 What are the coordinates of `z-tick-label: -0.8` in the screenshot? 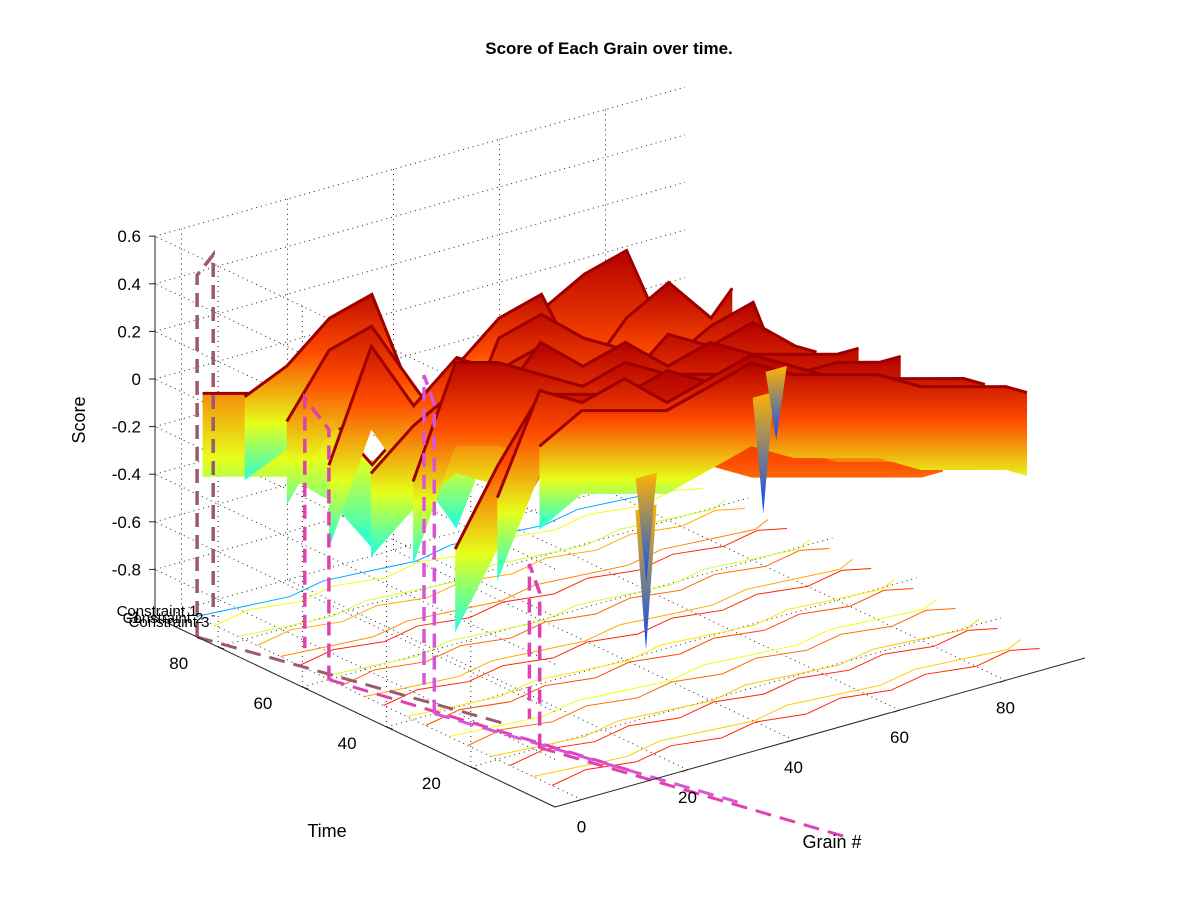 It's located at (126, 569).